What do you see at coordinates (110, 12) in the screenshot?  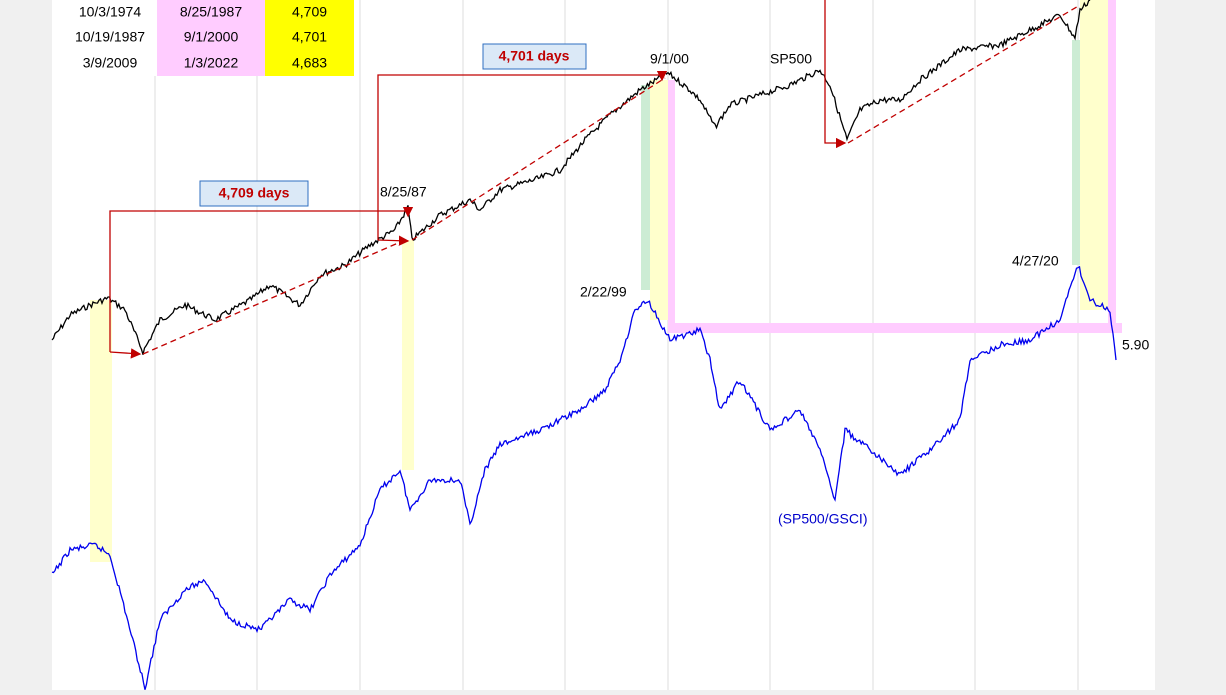 I see `table-cell: 10/3/1974` at bounding box center [110, 12].